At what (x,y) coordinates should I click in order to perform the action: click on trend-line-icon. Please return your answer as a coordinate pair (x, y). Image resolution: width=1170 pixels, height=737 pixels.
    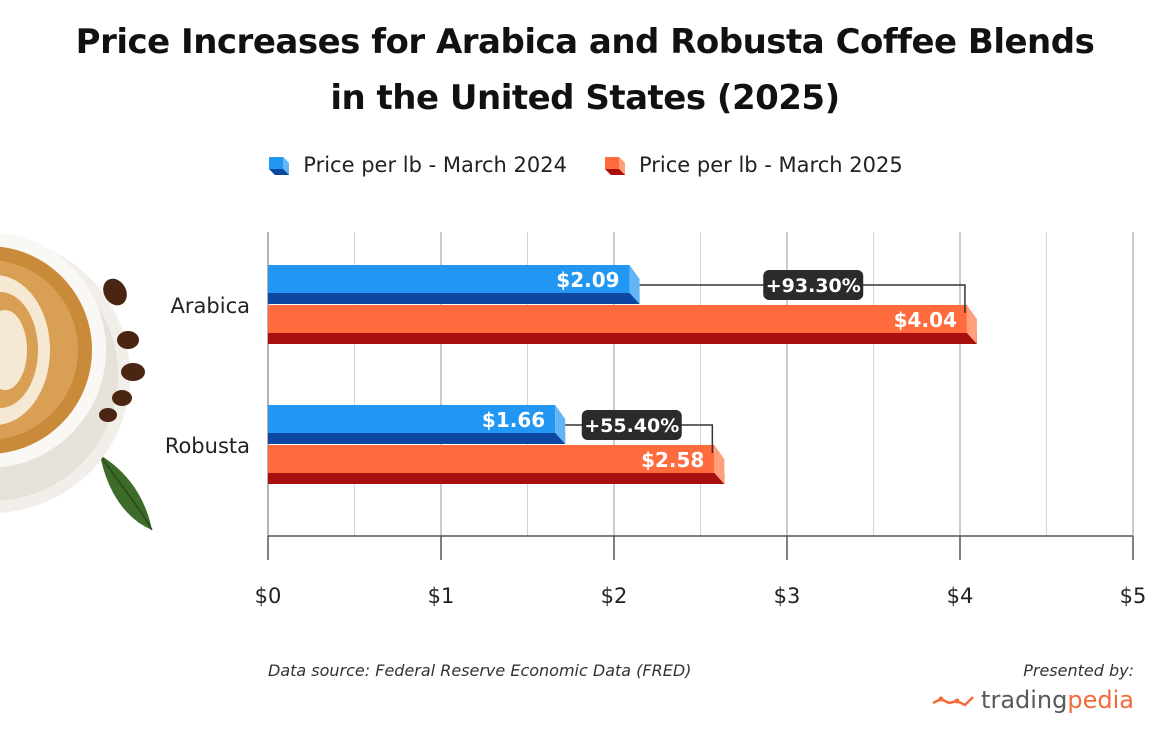
    Looking at the image, I should click on (953, 701).